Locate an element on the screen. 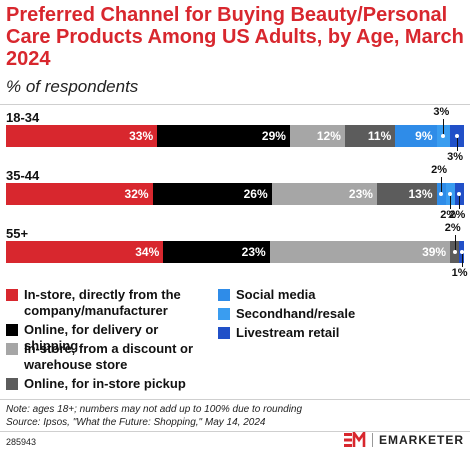  legend-item: Livestream retail is located at coordinates (333, 333).